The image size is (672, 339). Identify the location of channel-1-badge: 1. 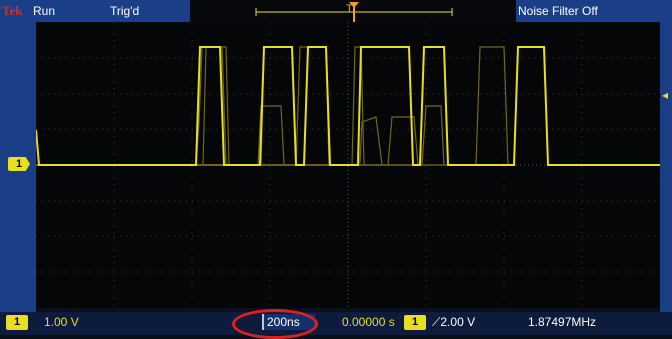
(17, 322).